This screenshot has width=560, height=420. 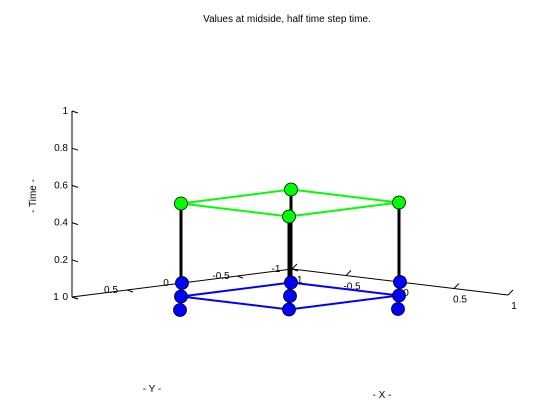 What do you see at coordinates (61, 185) in the screenshot?
I see `z-tick-label: 0.6` at bounding box center [61, 185].